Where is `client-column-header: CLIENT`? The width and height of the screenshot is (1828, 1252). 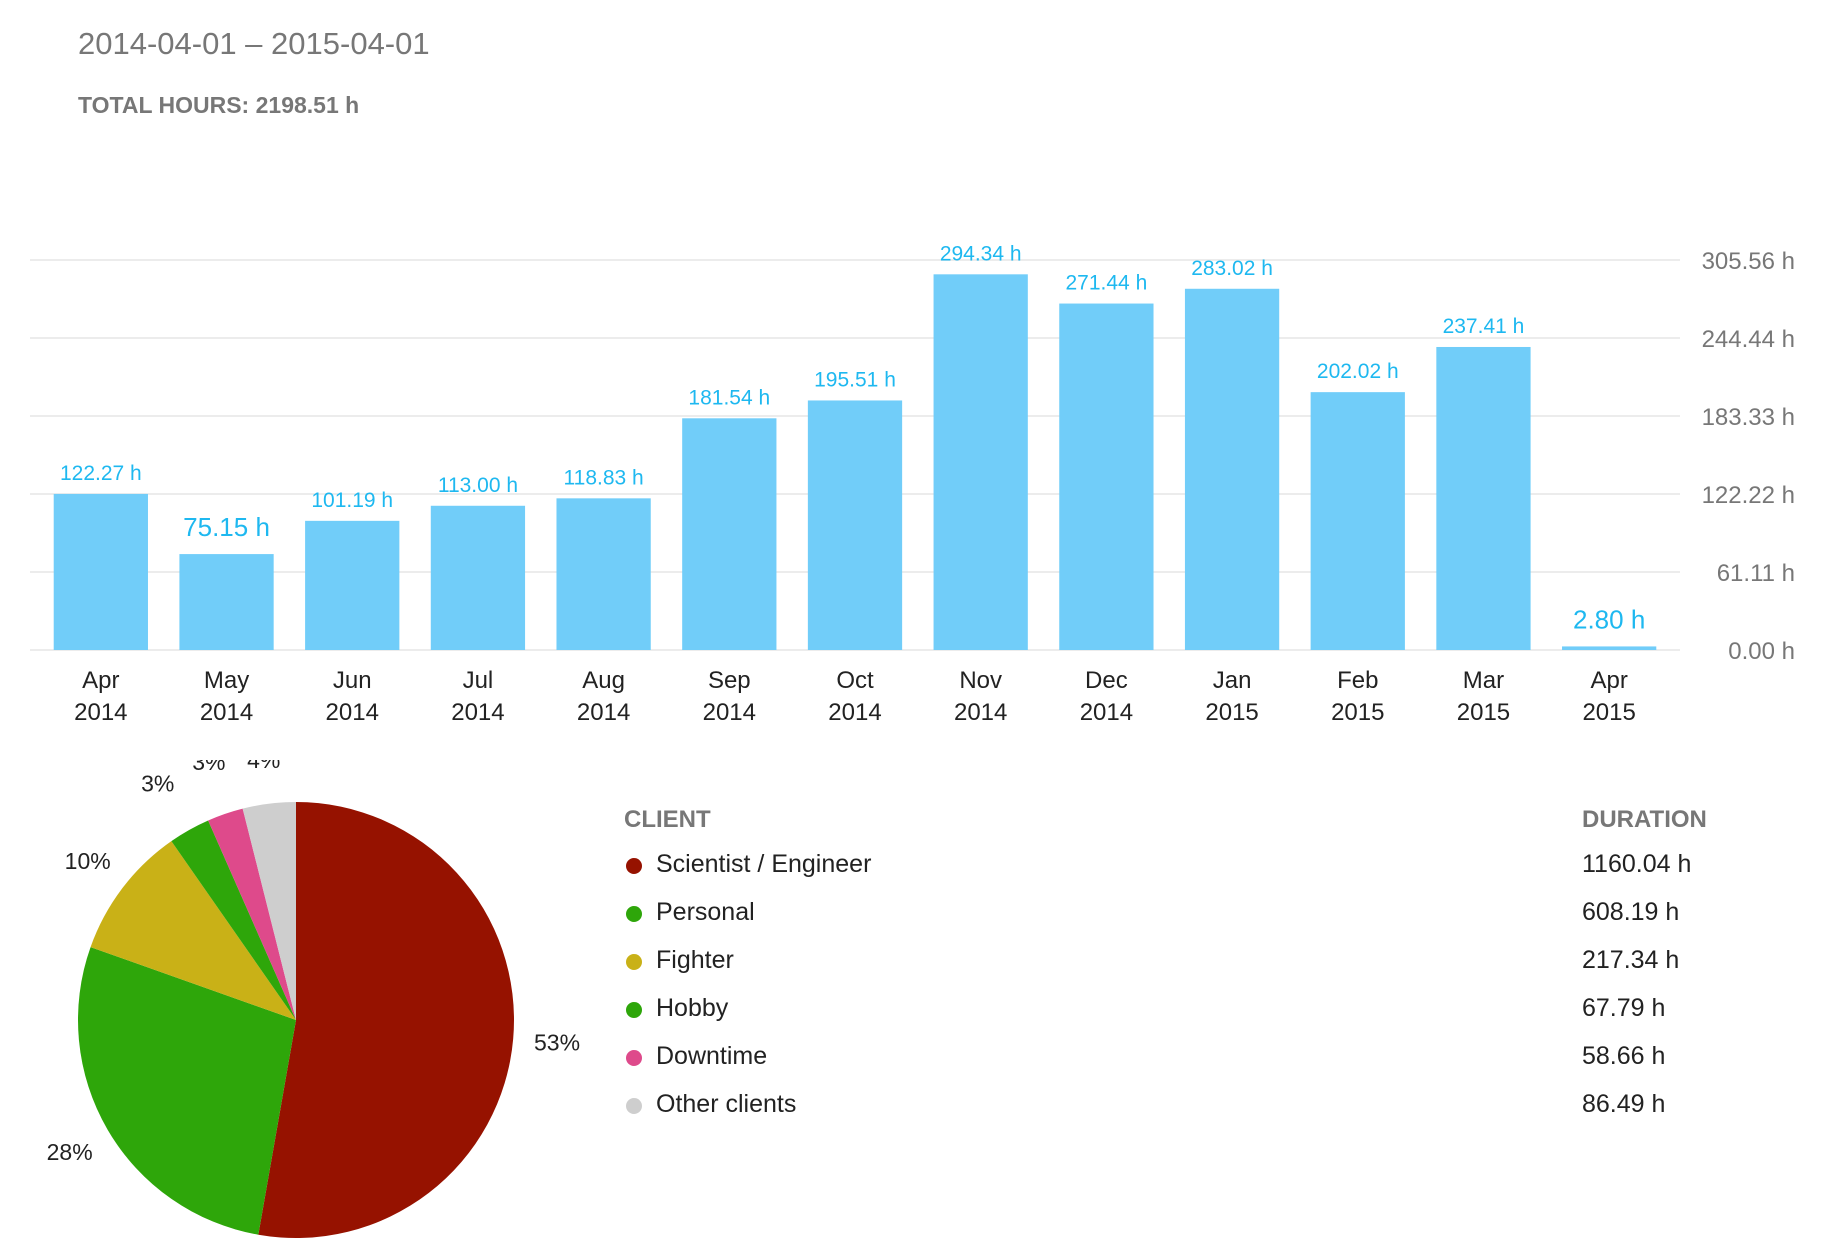
client-column-header: CLIENT is located at coordinates (667, 819).